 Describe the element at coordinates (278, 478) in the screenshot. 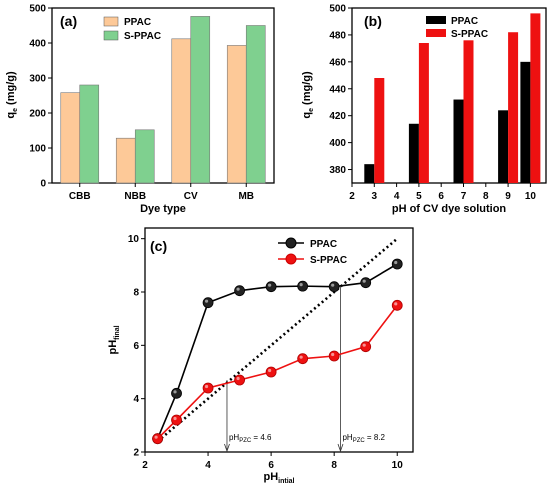

I see `panel-c-xlabel: pHintial` at that location.